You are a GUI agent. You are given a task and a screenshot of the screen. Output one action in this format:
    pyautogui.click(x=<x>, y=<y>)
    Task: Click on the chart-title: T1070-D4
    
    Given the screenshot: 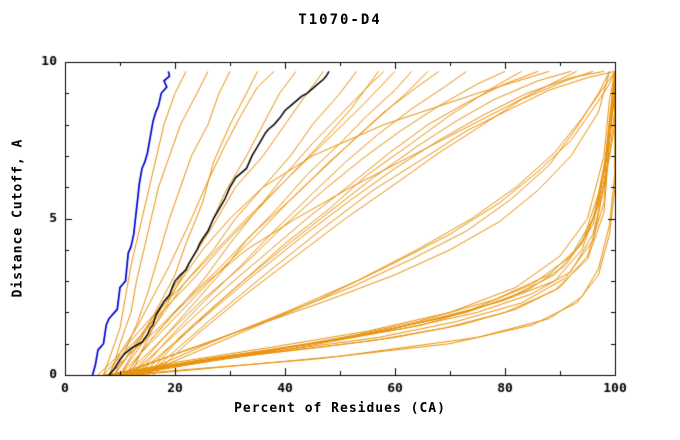 What is the action you would take?
    pyautogui.click(x=340, y=20)
    